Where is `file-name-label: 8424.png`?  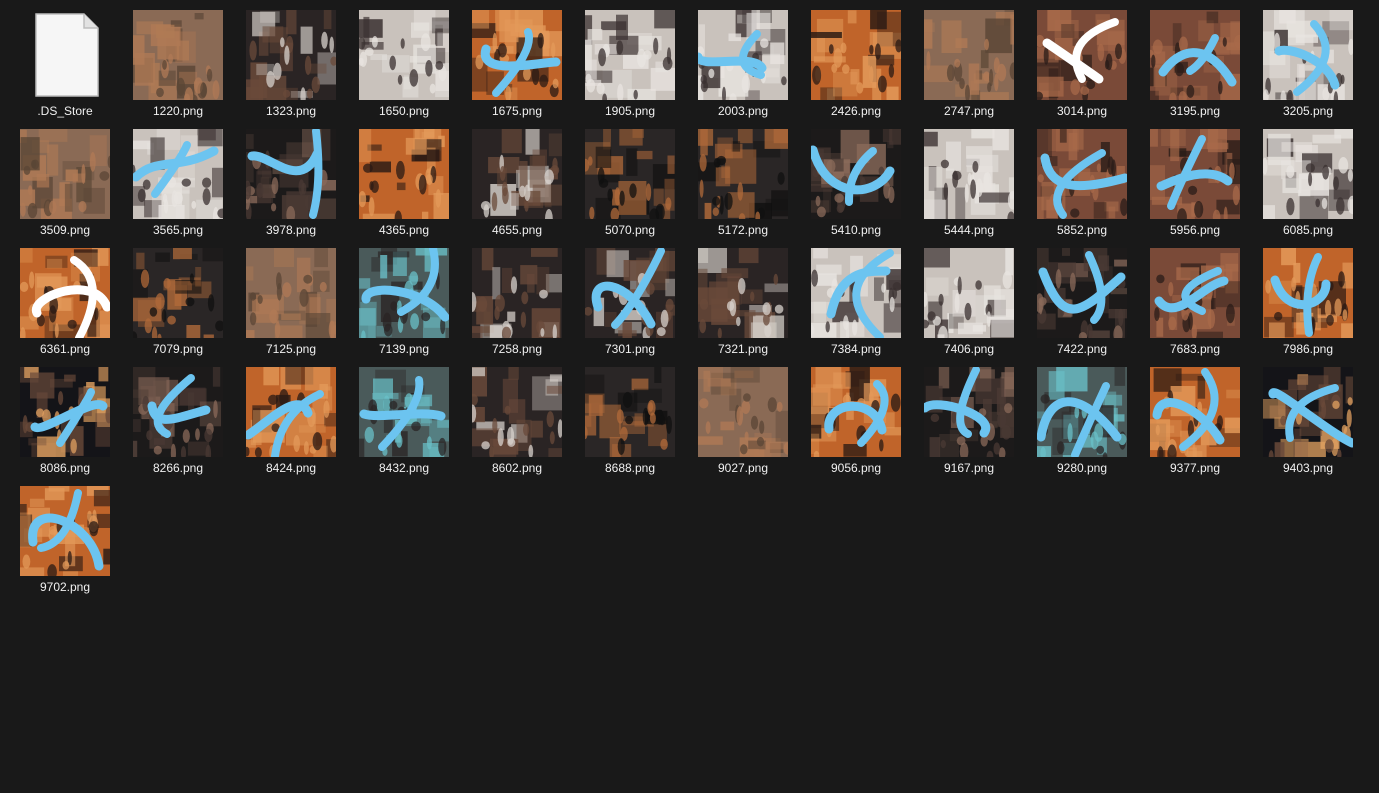 file-name-label: 8424.png is located at coordinates (291, 468).